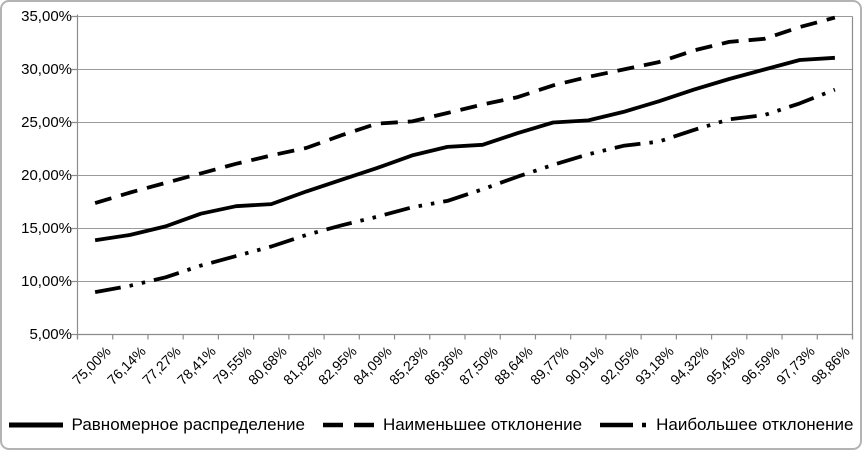 The height and width of the screenshot is (450, 862). I want to click on legend-marker-solid-icon, so click(35, 425).